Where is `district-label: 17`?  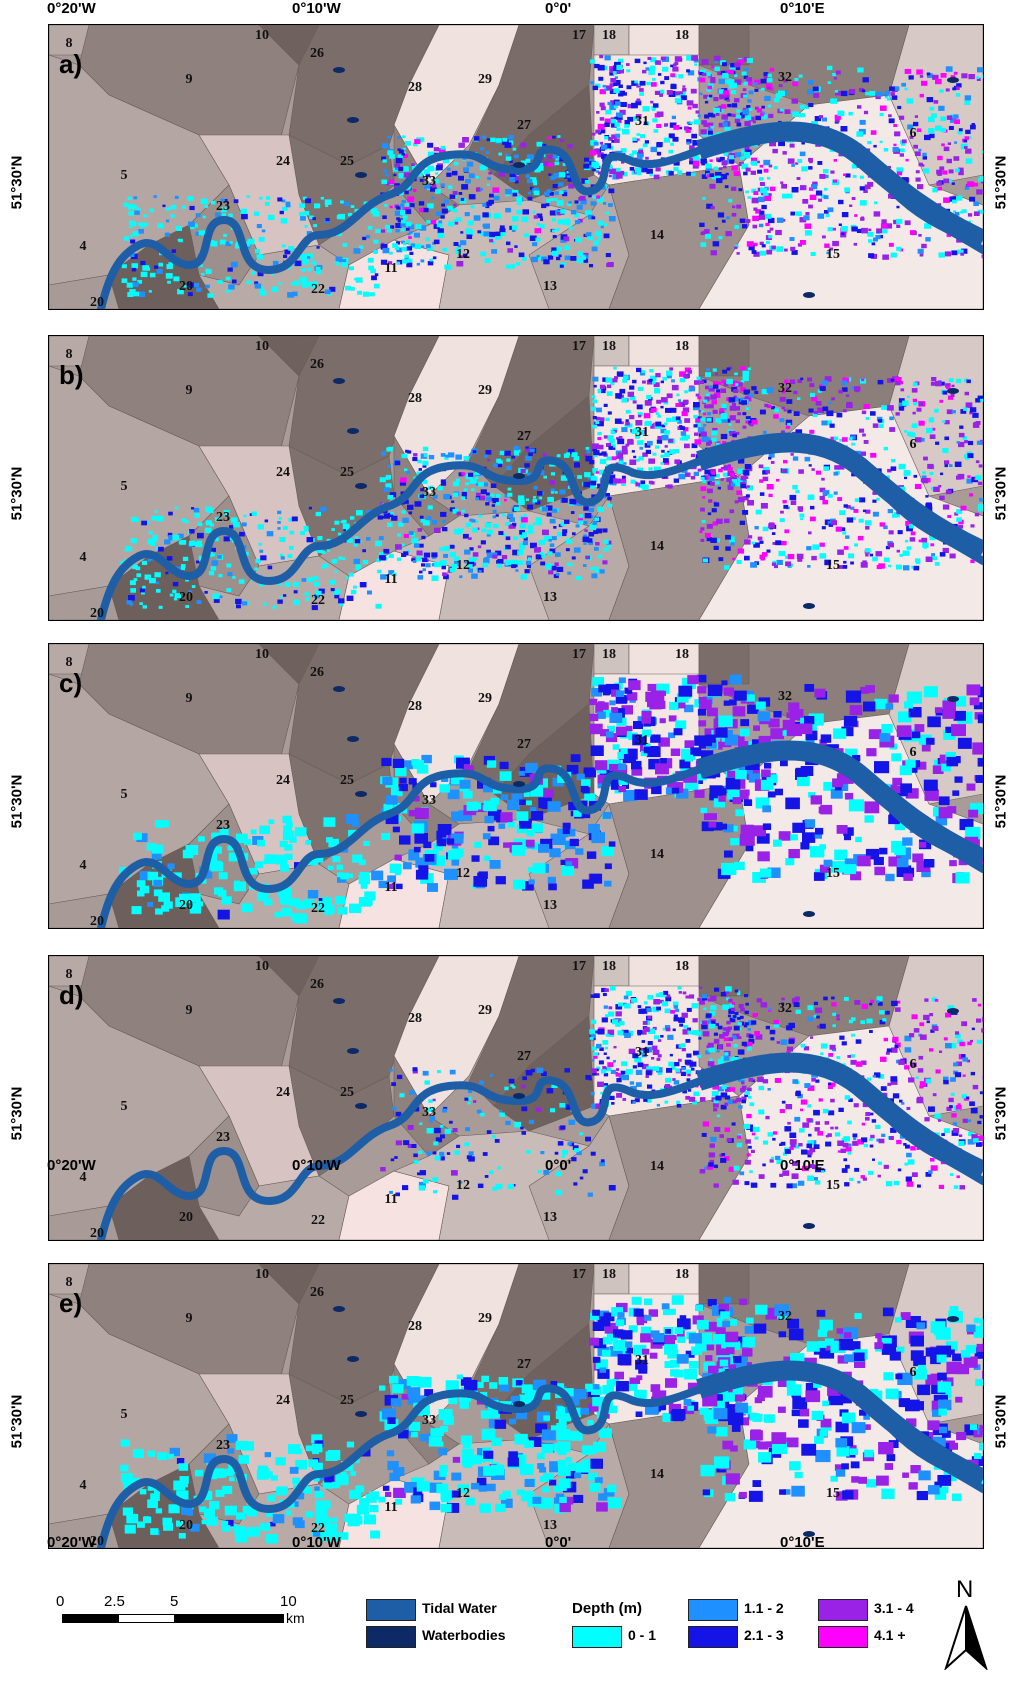
district-label: 17 is located at coordinates (579, 346).